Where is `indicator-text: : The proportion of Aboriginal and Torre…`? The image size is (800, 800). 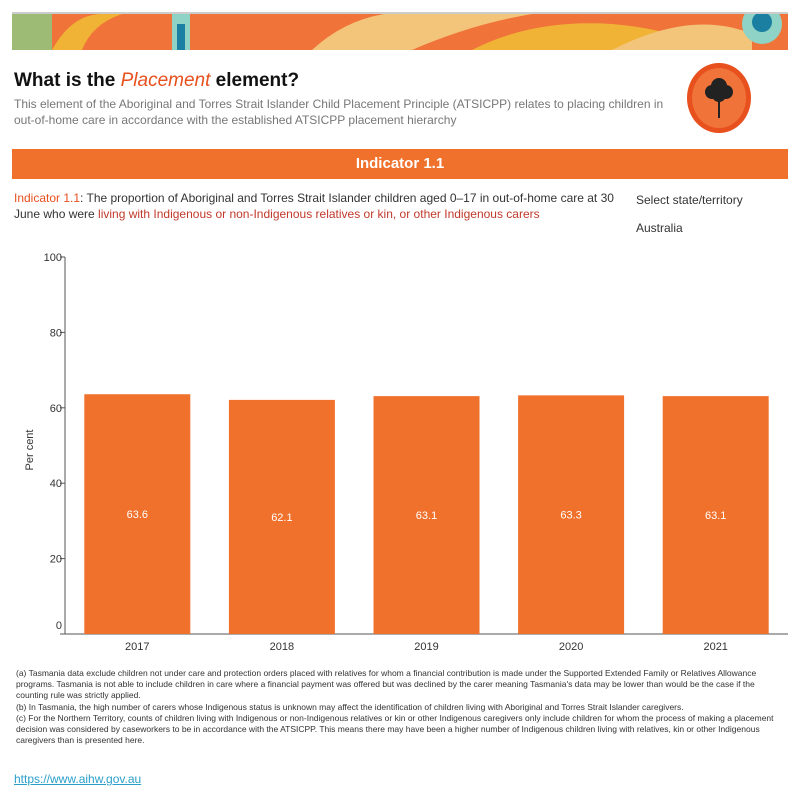 indicator-text: : The proportion of Aboriginal and Torre… is located at coordinates (314, 206).